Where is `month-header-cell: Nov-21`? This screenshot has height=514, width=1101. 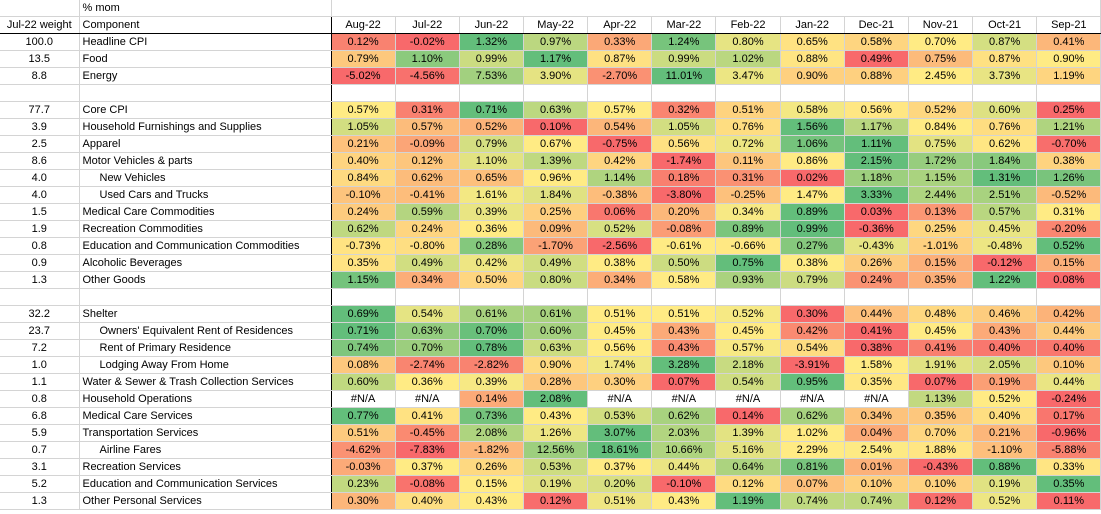 month-header-cell: Nov-21 is located at coordinates (941, 25).